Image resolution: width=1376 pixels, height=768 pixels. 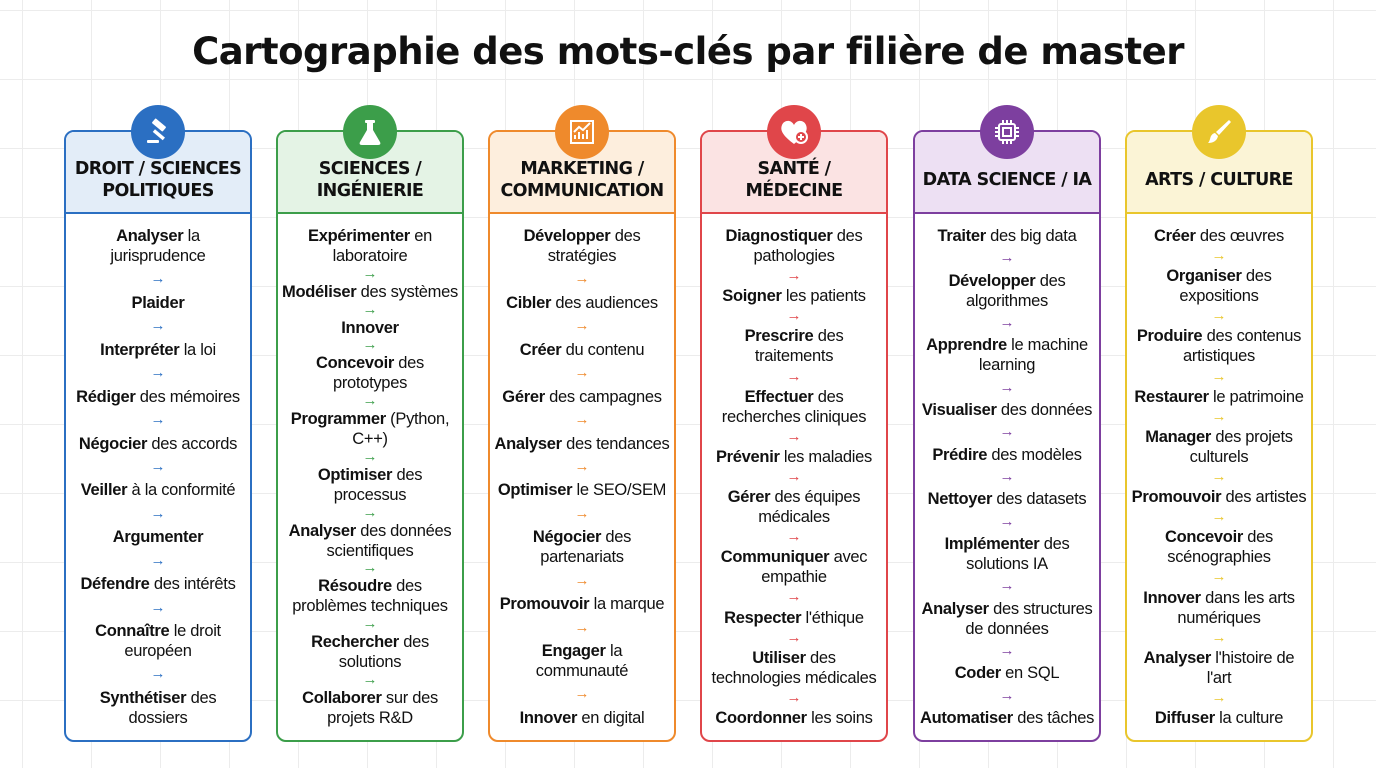 What do you see at coordinates (523, 396) in the screenshot?
I see `keyword-verb: Gérer` at bounding box center [523, 396].